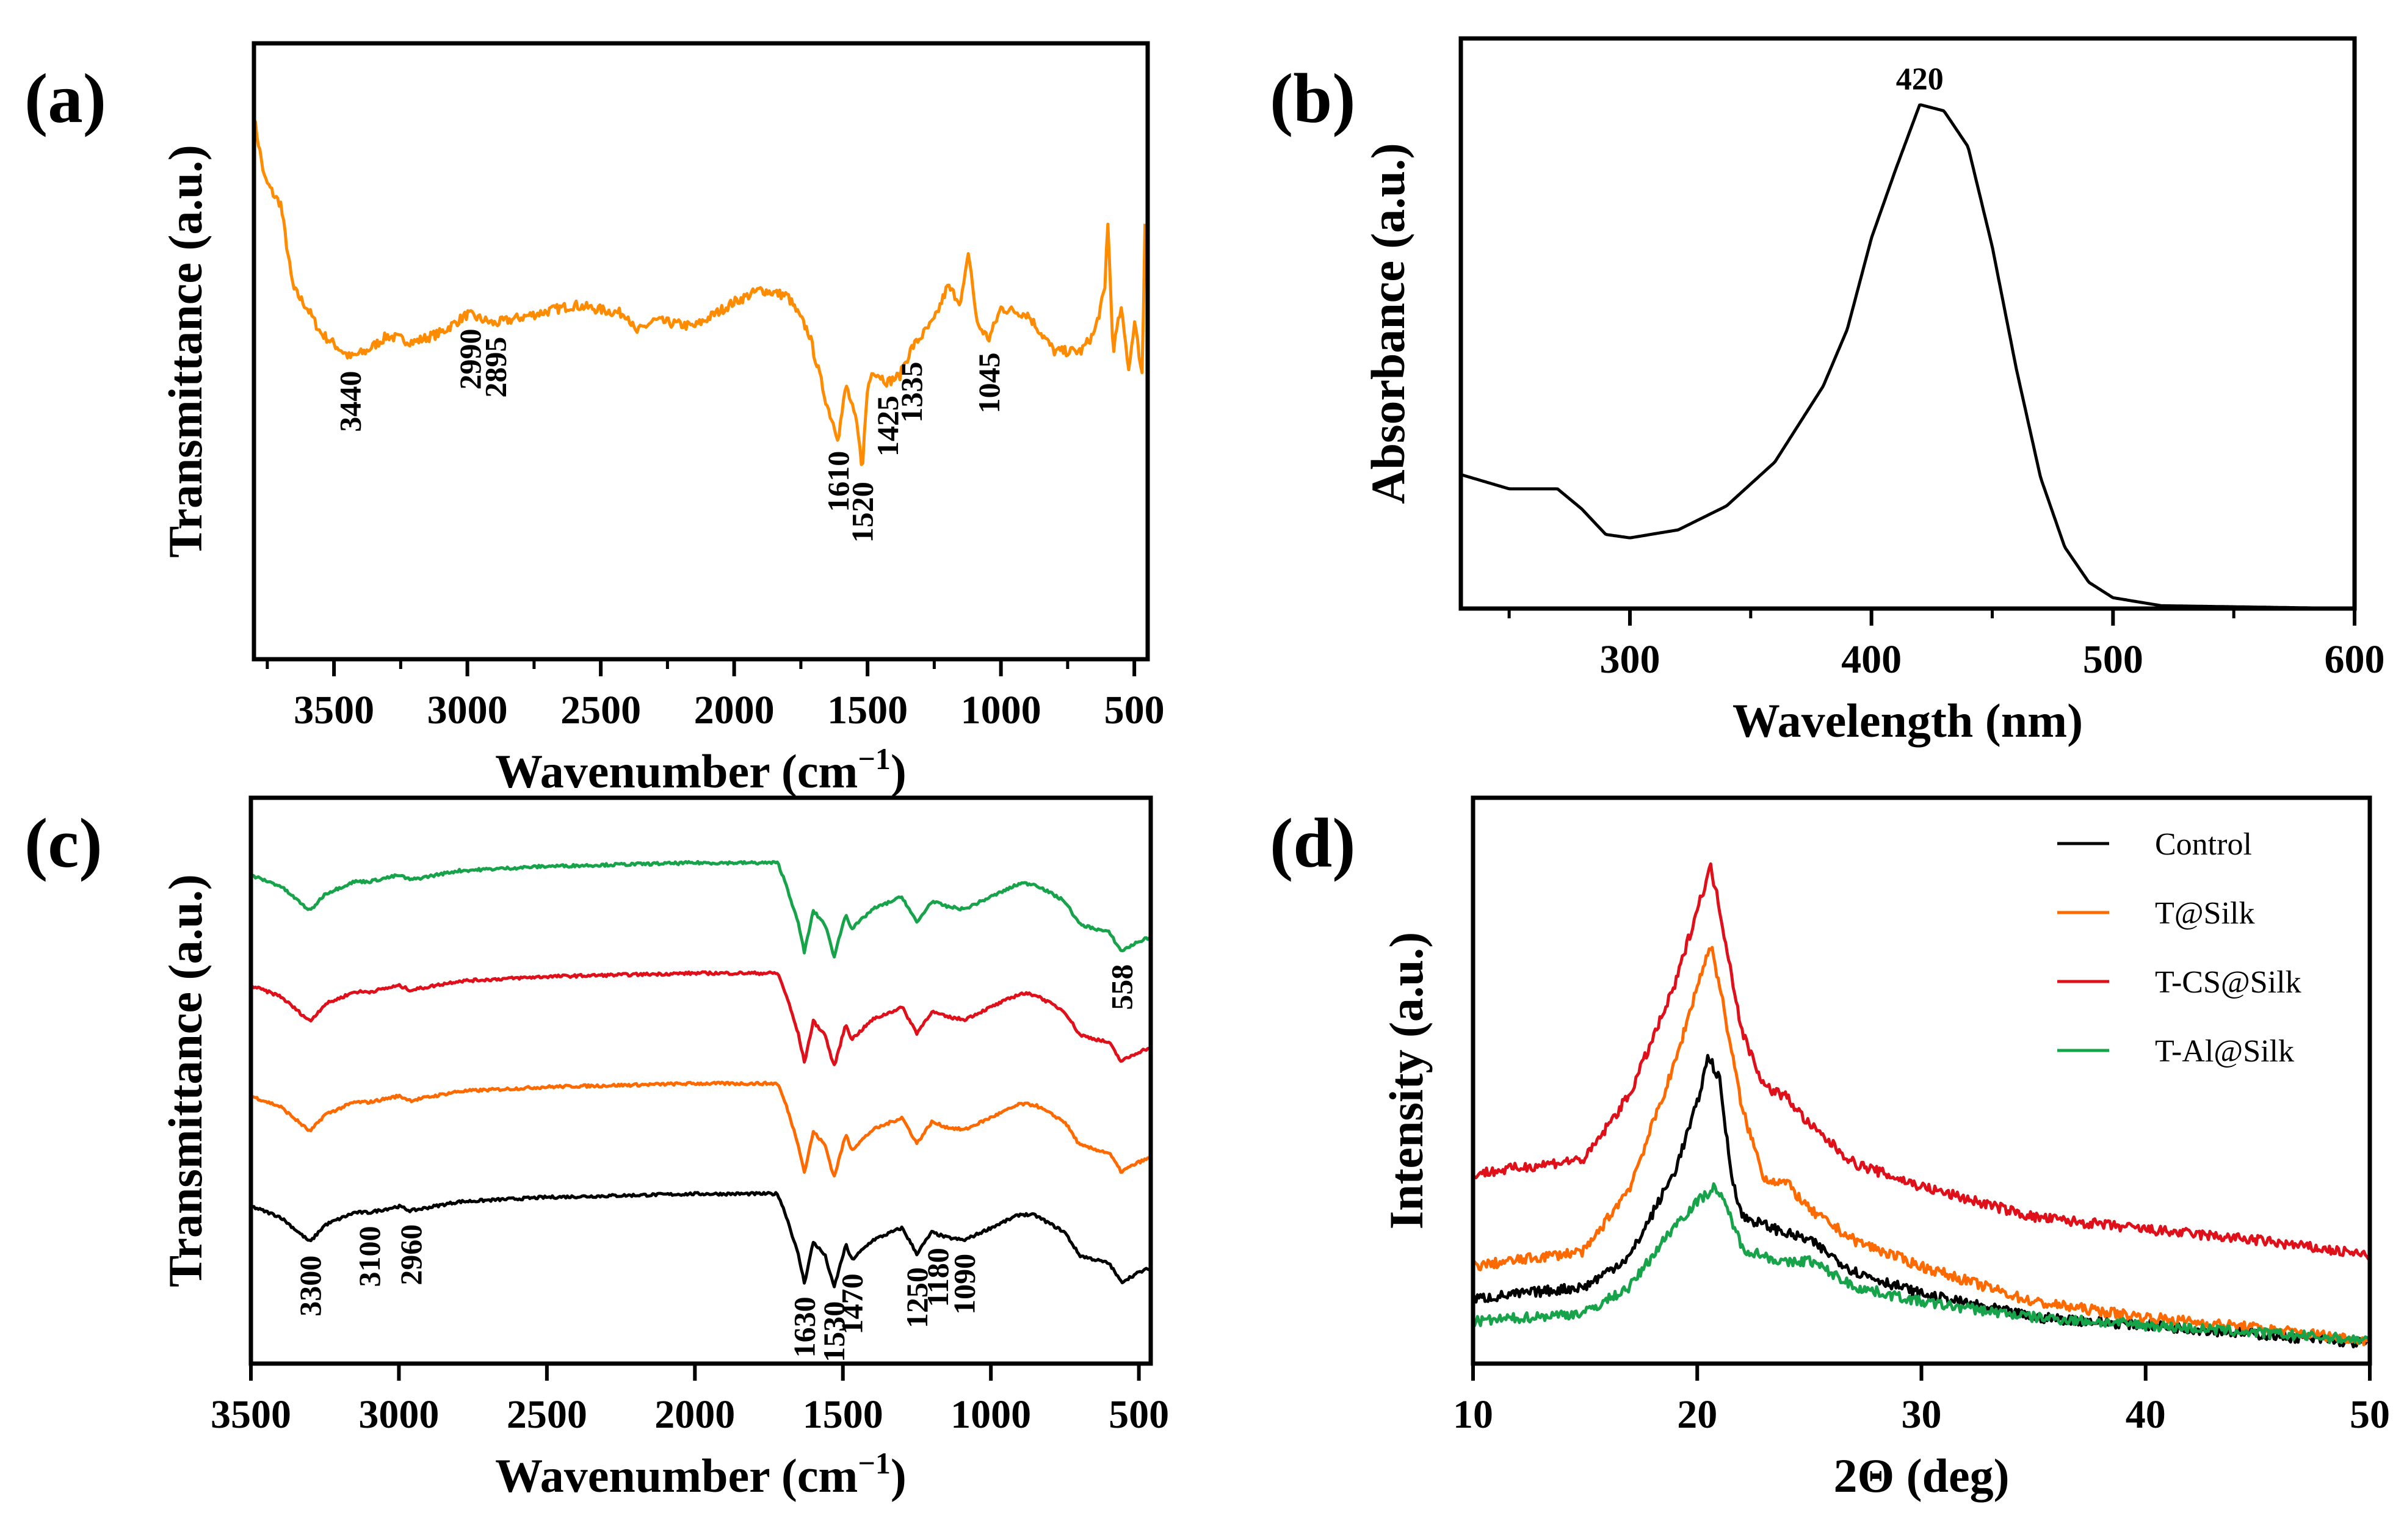 The image size is (2404, 1540). What do you see at coordinates (852, 1303) in the screenshot?
I see `peak-annotation: 1470` at bounding box center [852, 1303].